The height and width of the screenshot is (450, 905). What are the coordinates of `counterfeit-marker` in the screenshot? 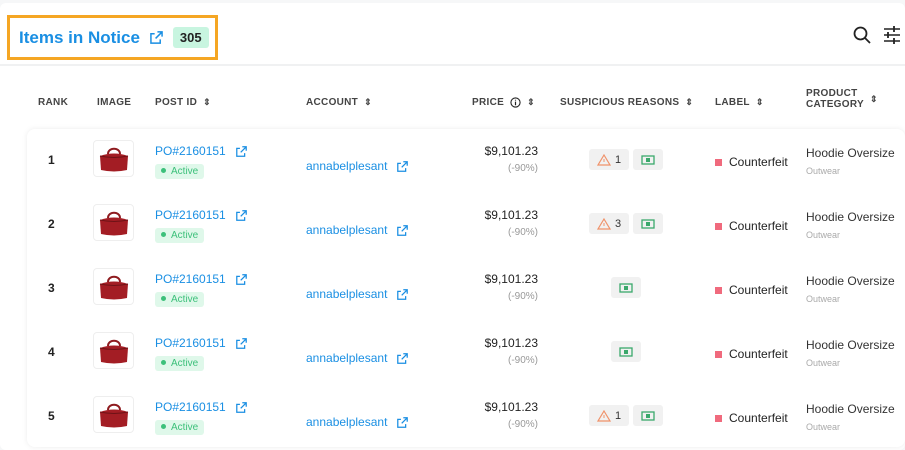 It's located at (718, 354).